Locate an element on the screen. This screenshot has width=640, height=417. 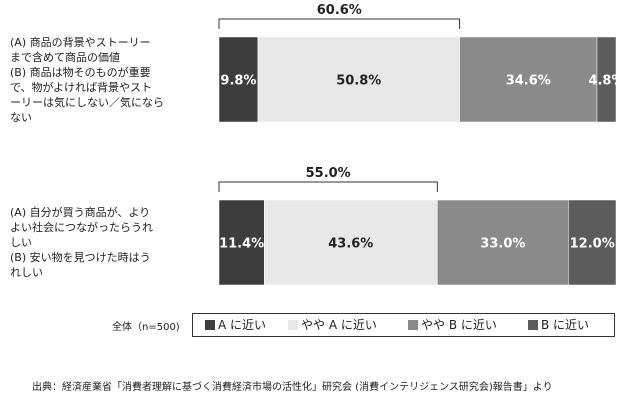
legend-label-b: B に近い is located at coordinates (565, 325).